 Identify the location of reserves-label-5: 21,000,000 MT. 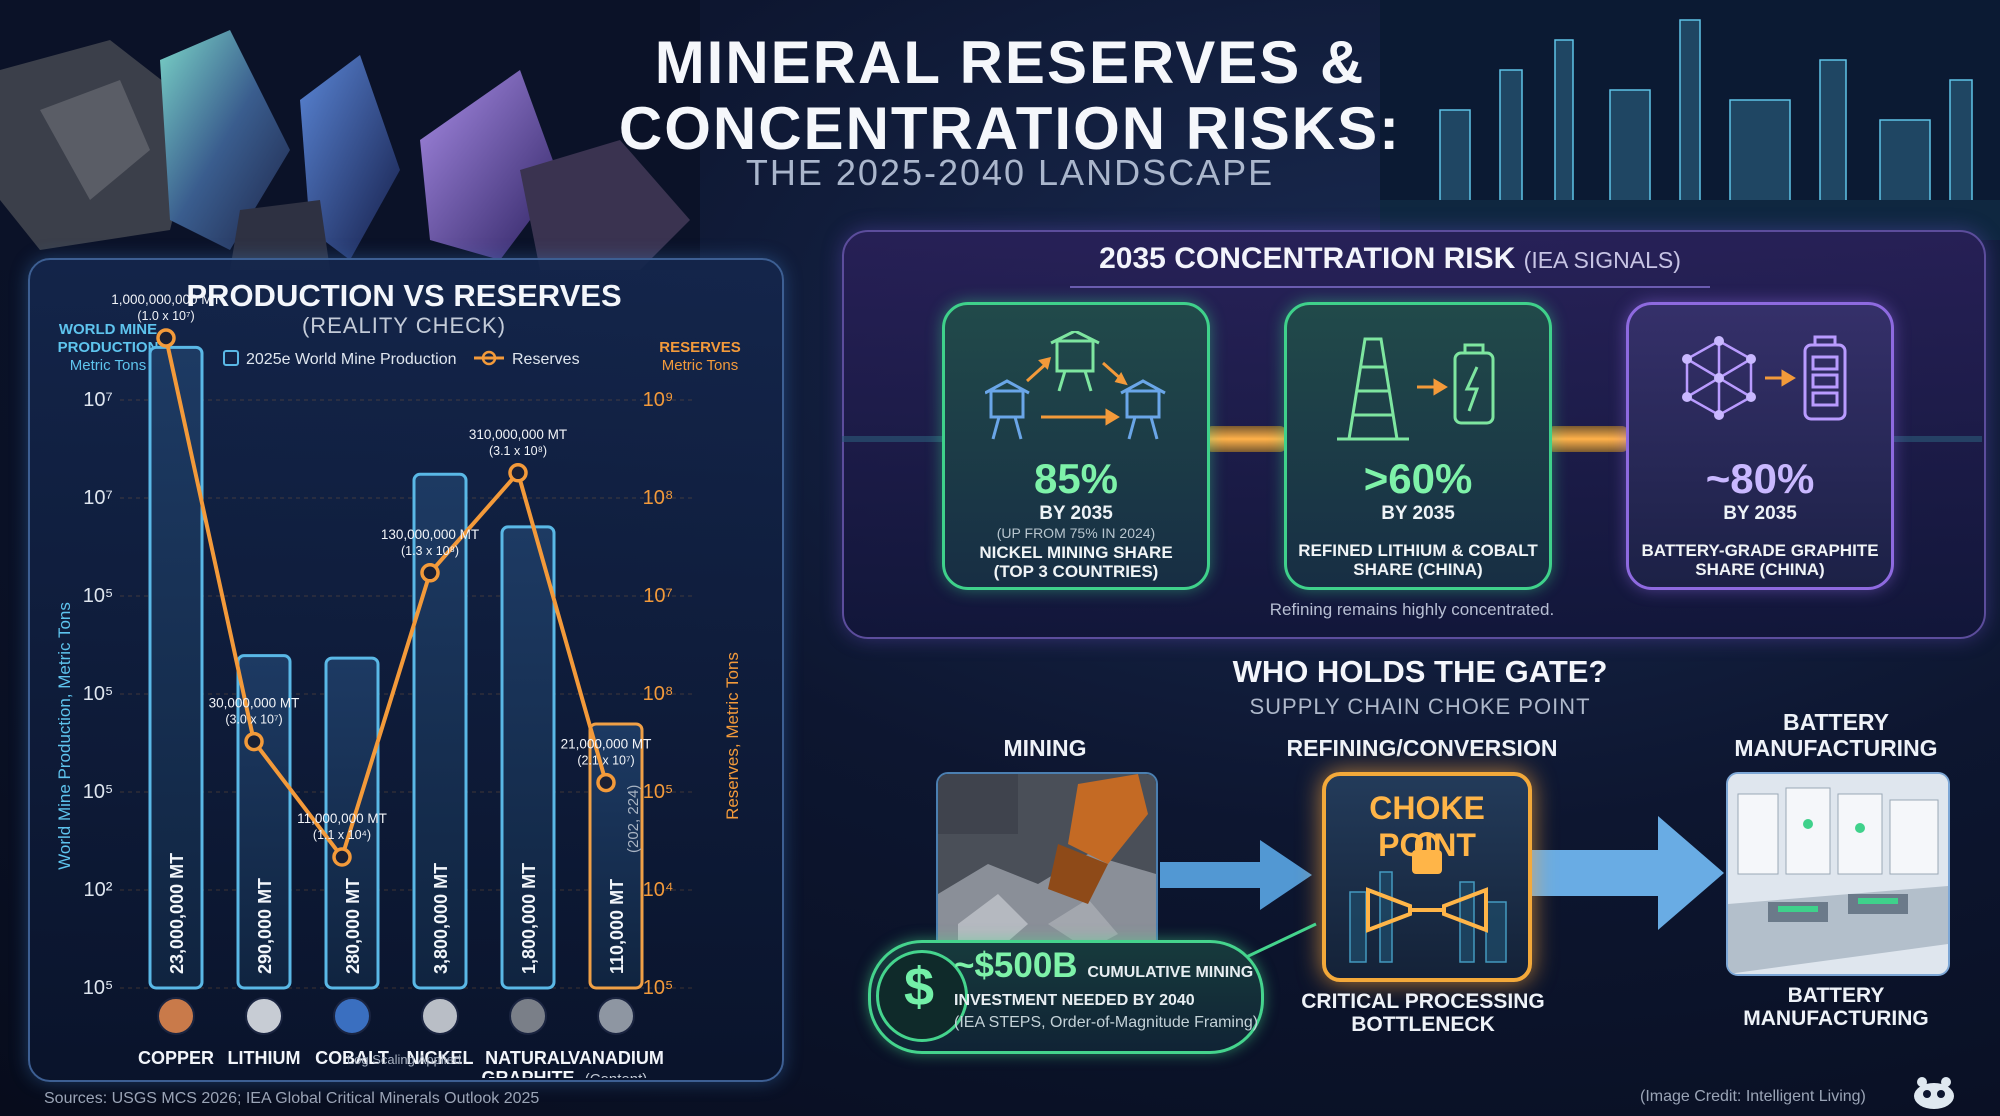
(606, 744).